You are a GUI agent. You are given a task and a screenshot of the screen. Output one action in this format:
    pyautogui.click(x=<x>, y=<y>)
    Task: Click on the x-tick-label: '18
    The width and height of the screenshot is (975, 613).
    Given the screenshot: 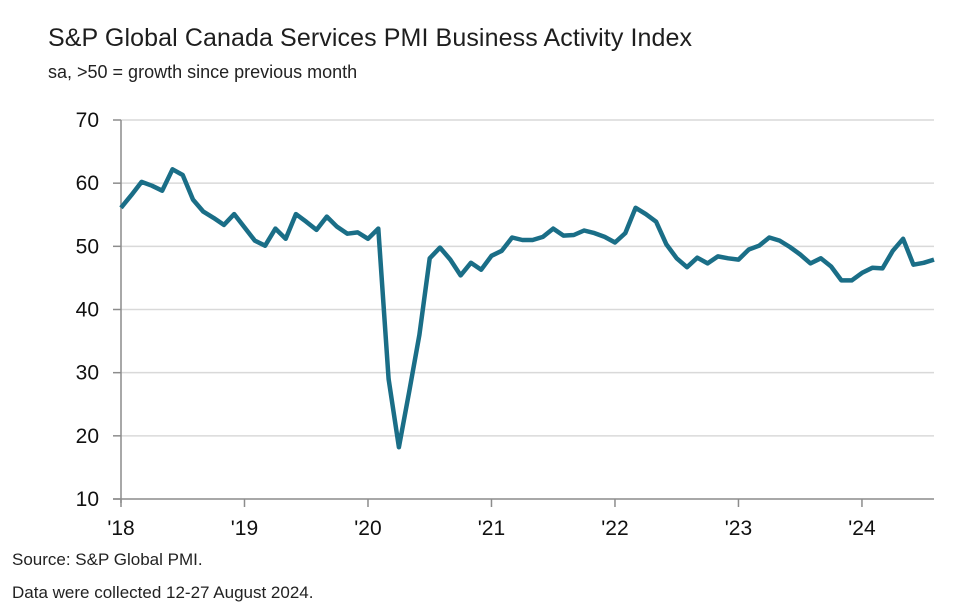 What is the action you would take?
    pyautogui.click(x=120, y=528)
    